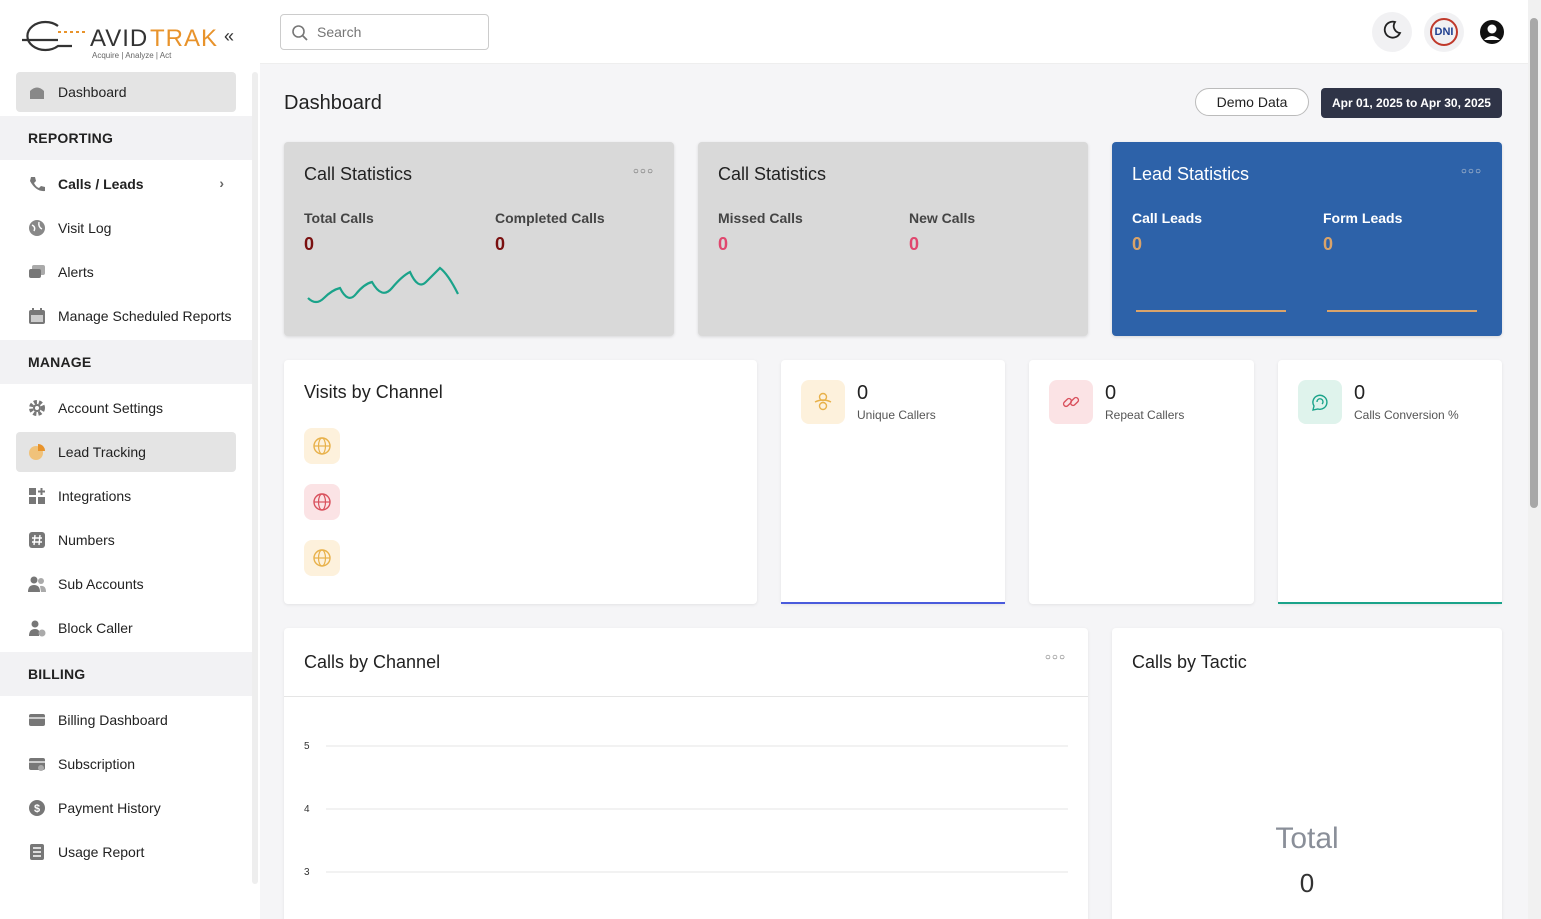 The image size is (1541, 919). Describe the element at coordinates (126, 852) in the screenshot. I see `sidebar-item-usage-report: Usage Report` at that location.